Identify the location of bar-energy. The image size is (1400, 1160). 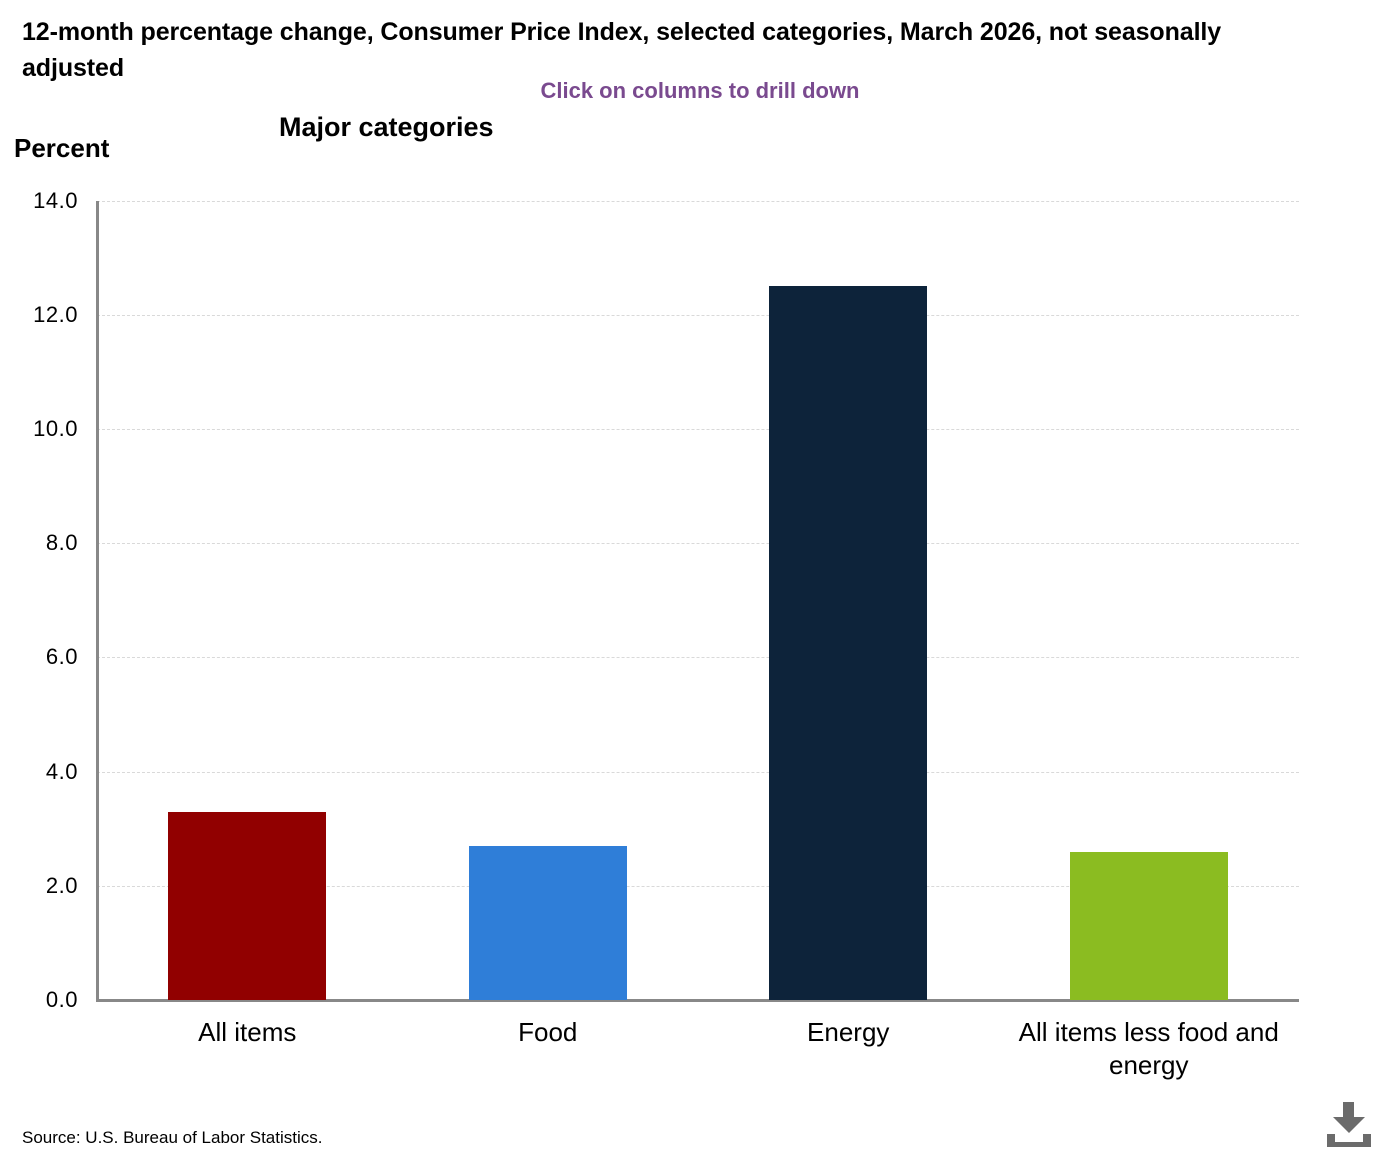
(848, 643).